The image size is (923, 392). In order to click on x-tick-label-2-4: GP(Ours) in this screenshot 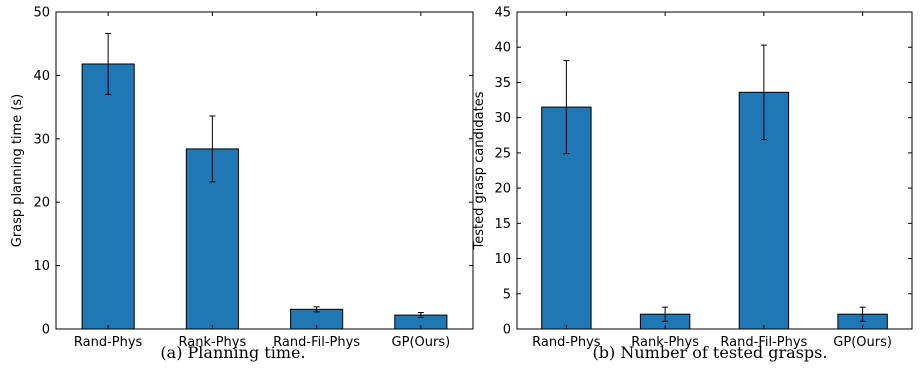, I will do `click(862, 342)`.